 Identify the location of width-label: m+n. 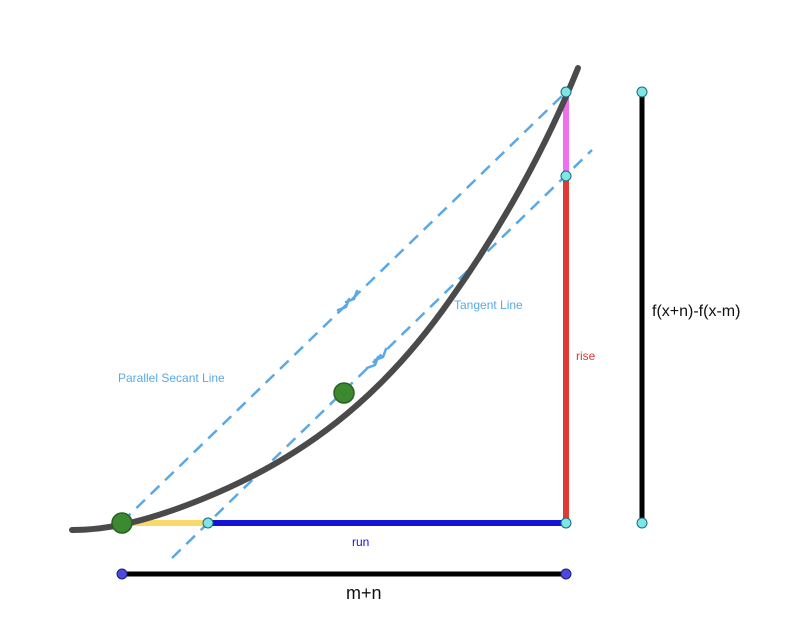
(364, 593).